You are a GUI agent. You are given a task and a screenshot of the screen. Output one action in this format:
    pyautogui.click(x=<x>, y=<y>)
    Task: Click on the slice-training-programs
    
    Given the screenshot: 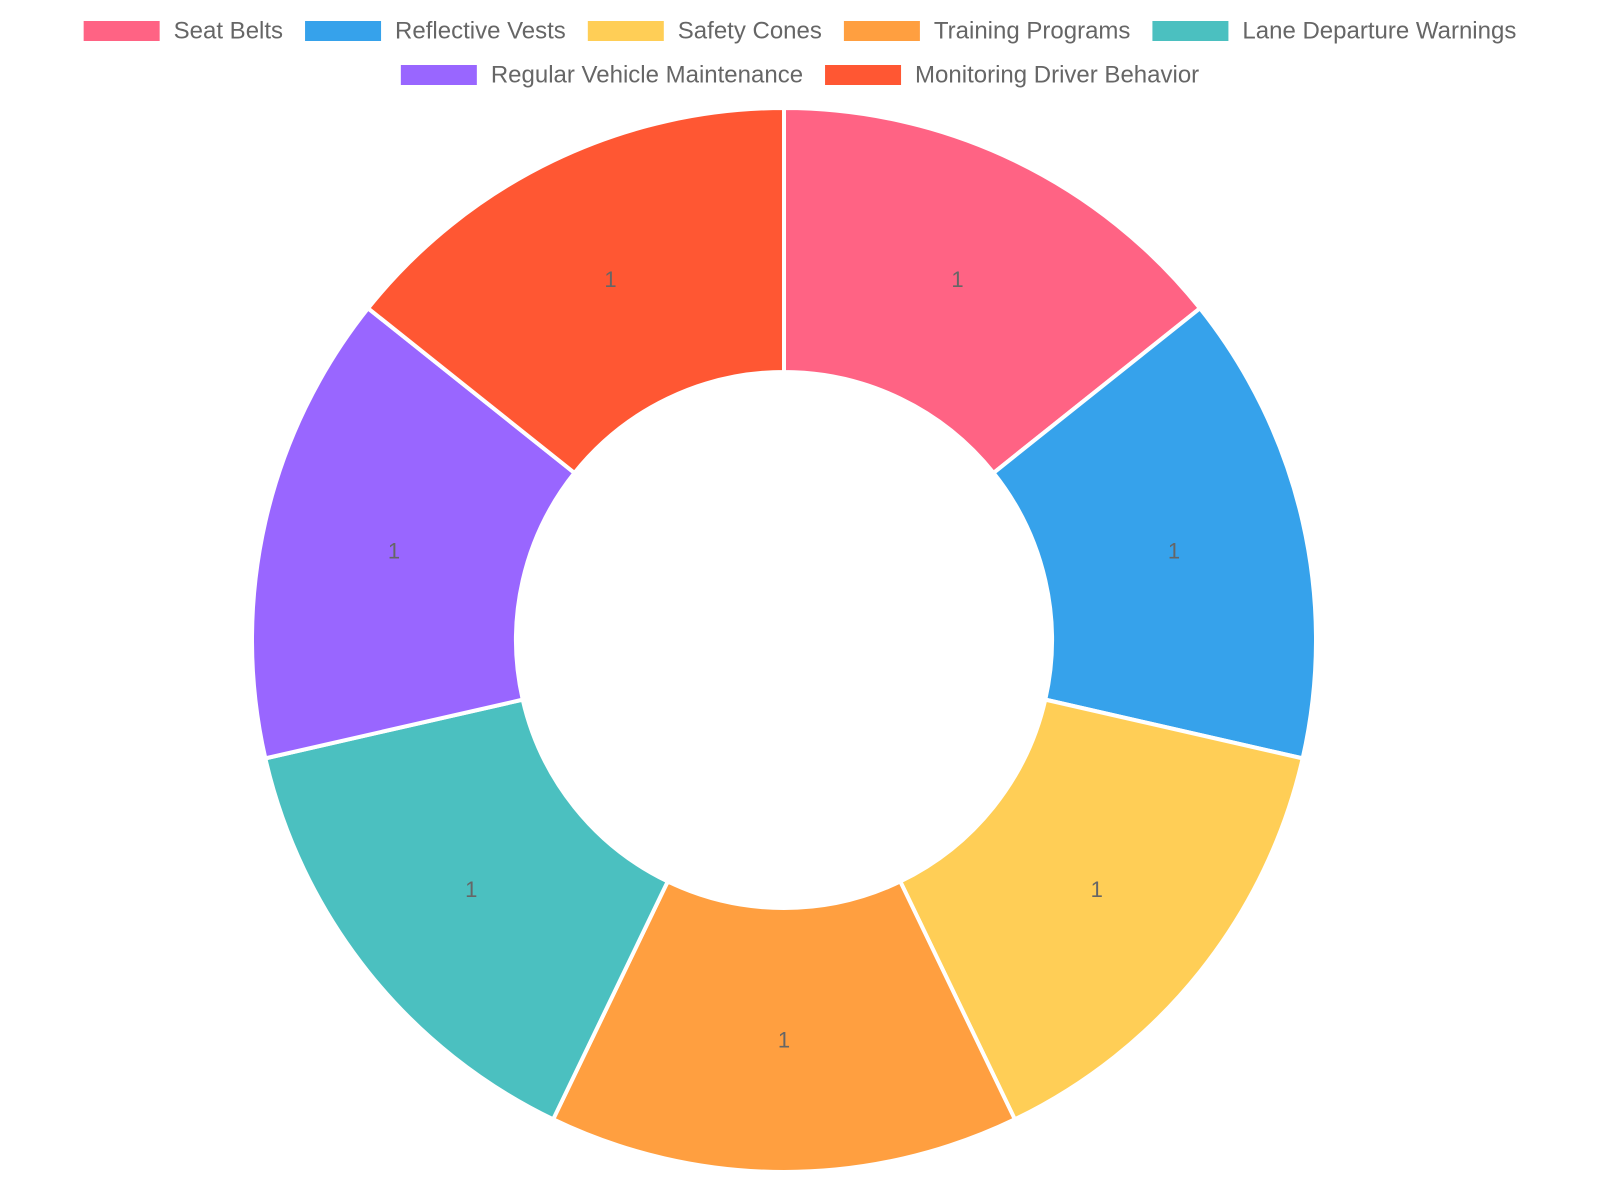 What is the action you would take?
    pyautogui.click(x=784, y=1026)
    